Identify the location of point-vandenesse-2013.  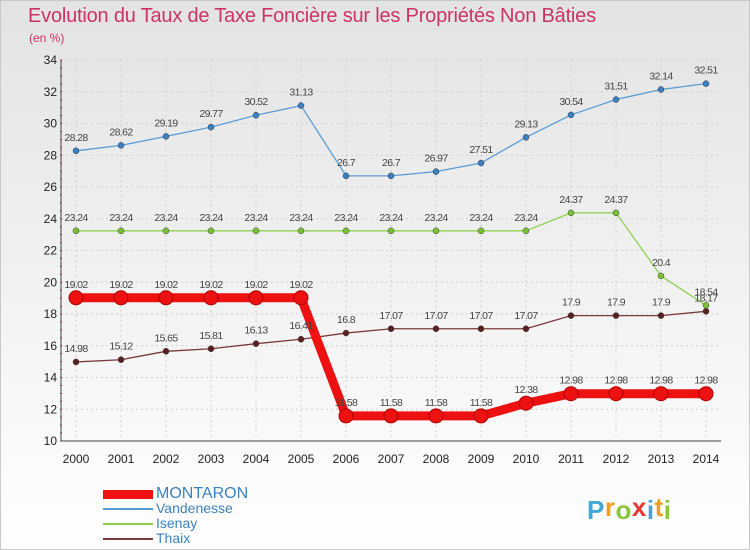
(661, 89).